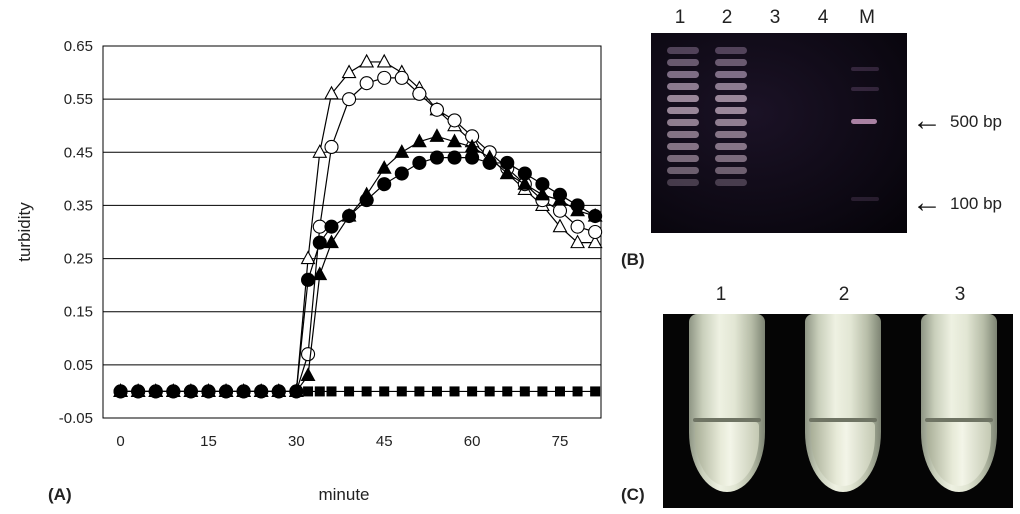 The height and width of the screenshot is (514, 1020). Describe the element at coordinates (633, 494) in the screenshot. I see `panel-label-c: (C)` at that location.